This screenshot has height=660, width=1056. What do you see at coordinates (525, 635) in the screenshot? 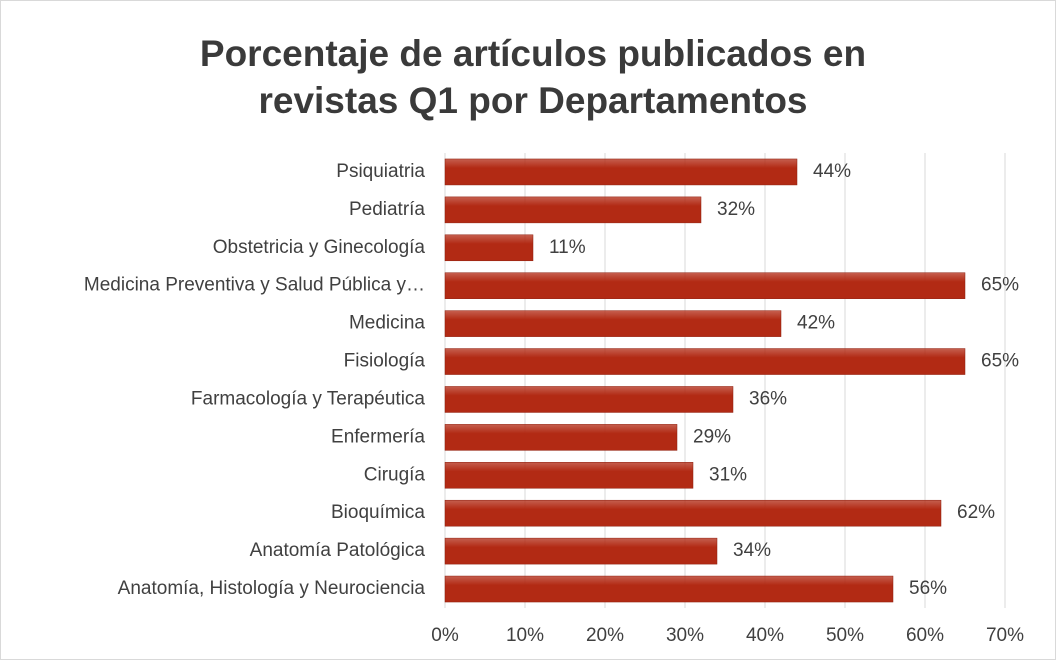
I see `x-tick-label: 10%` at bounding box center [525, 635].